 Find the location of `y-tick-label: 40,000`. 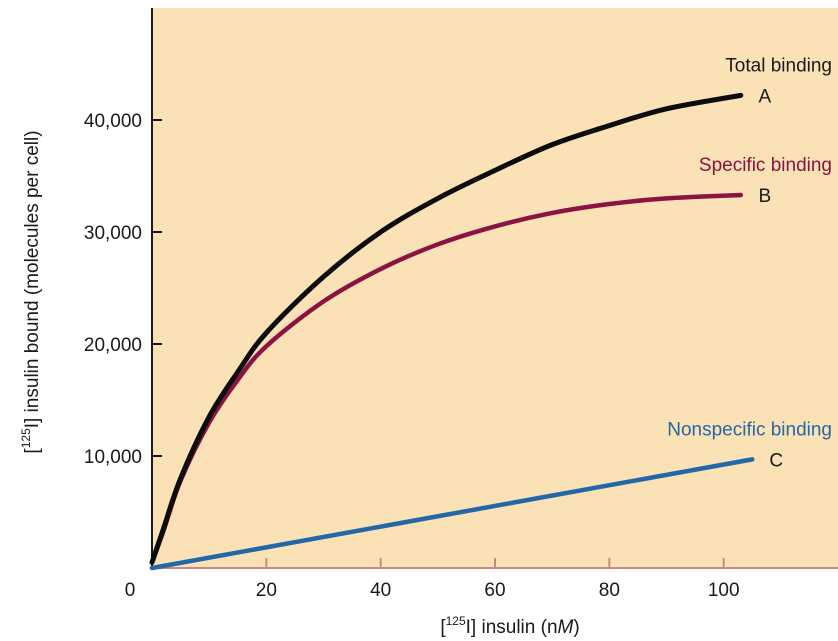

y-tick-label: 40,000 is located at coordinates (113, 121).